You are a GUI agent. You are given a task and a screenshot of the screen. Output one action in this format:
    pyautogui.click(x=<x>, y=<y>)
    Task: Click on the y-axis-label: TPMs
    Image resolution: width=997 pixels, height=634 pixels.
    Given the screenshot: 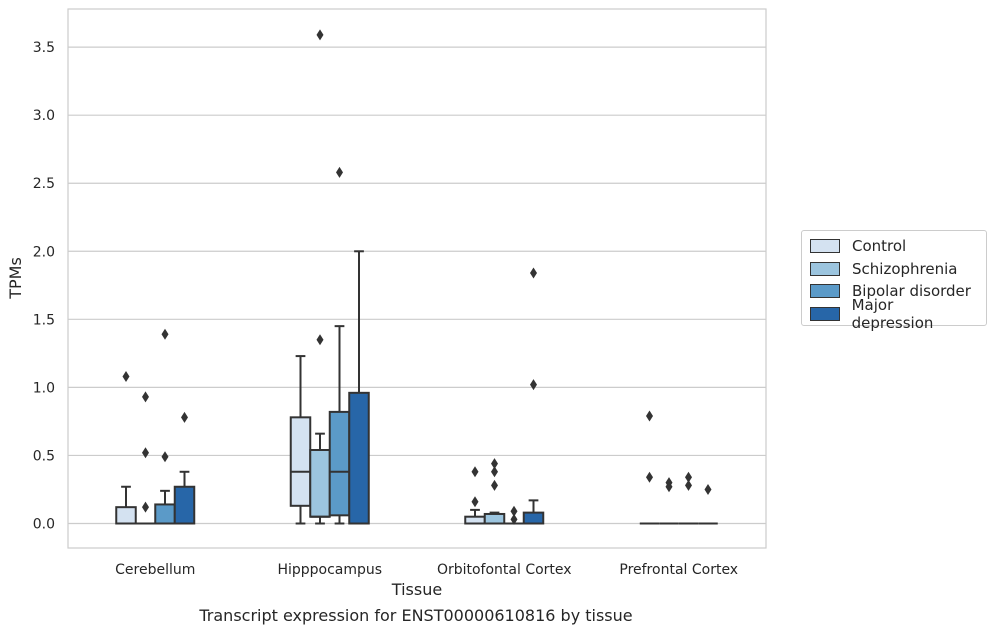 What is the action you would take?
    pyautogui.click(x=15, y=278)
    